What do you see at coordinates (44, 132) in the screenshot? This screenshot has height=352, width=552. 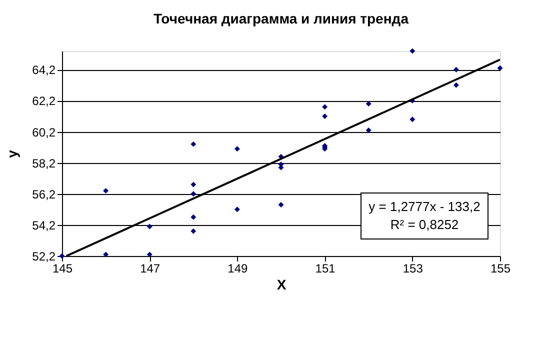 I see `y-tick-label: 60,2` at bounding box center [44, 132].